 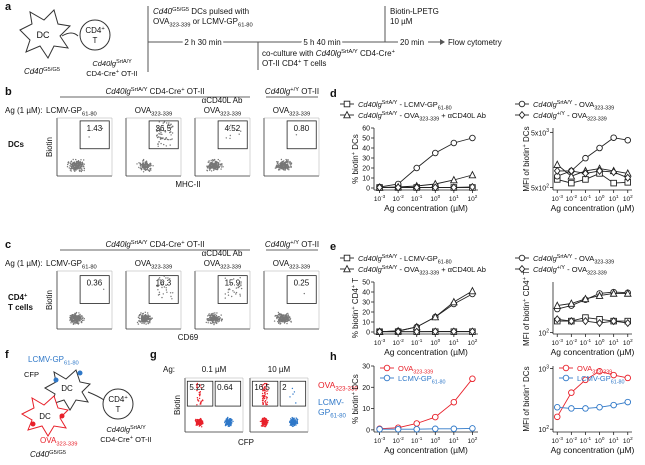 I want to click on y-axis-title: % biotin+ DCs, so click(x=355, y=399).